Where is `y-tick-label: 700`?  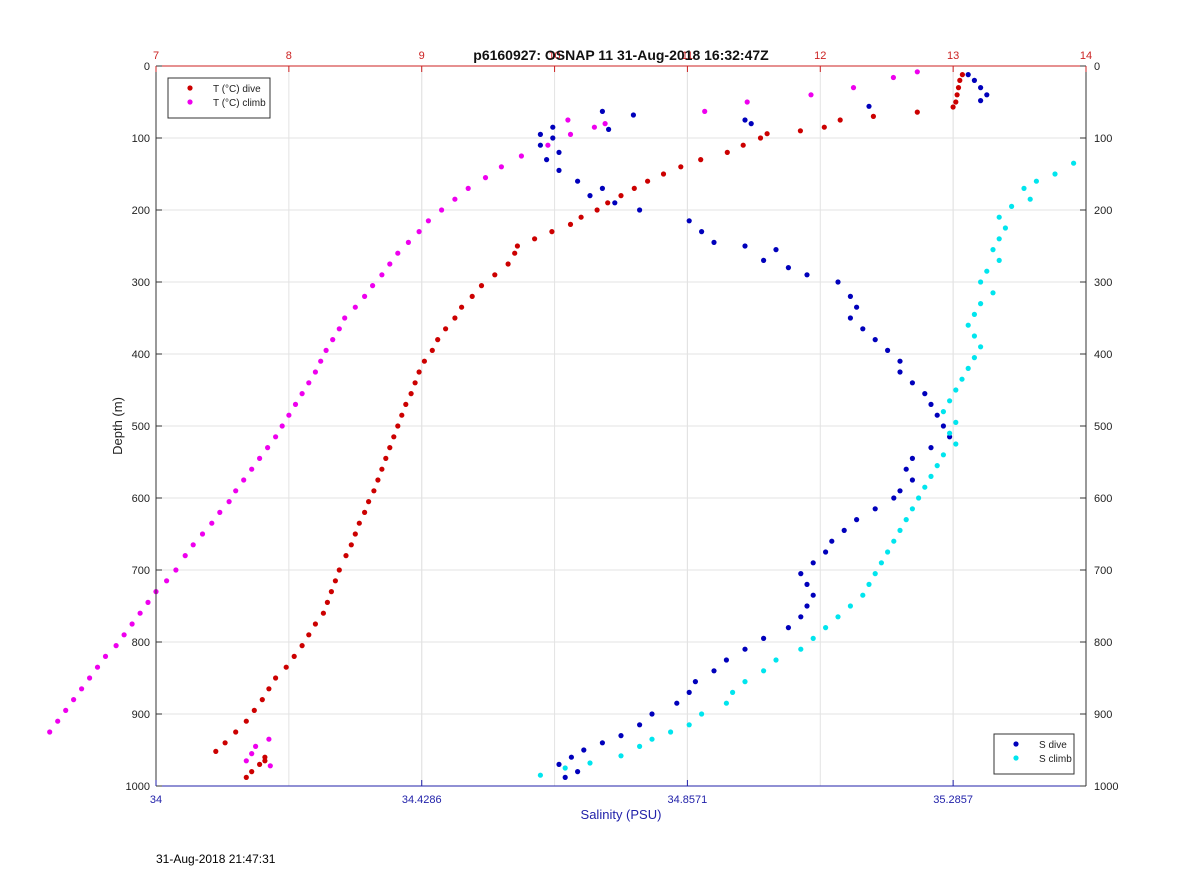 y-tick-label: 700 is located at coordinates (141, 571).